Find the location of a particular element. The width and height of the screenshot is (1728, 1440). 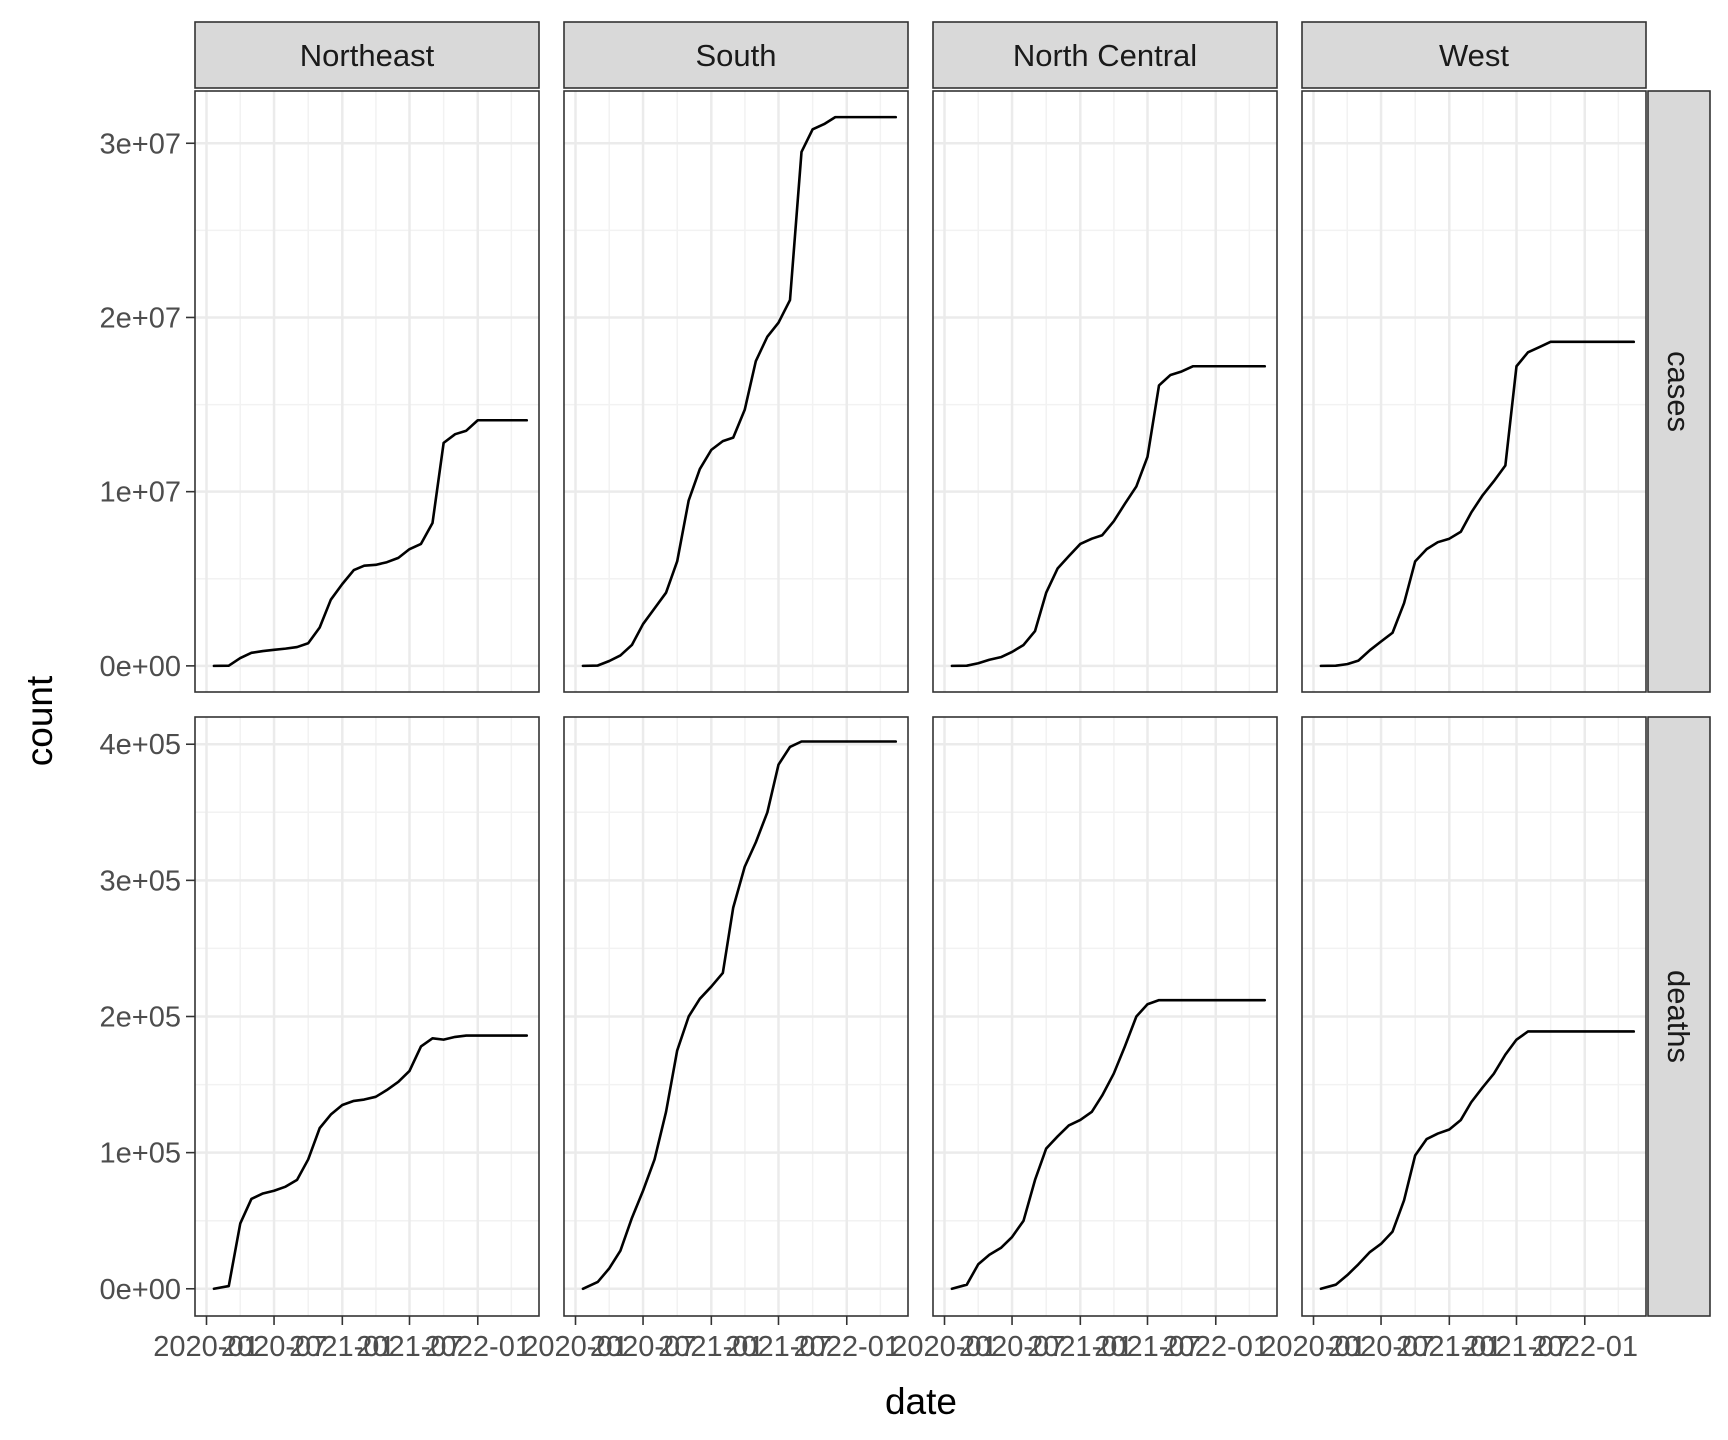

panel-north-central-cases is located at coordinates (1105, 391).